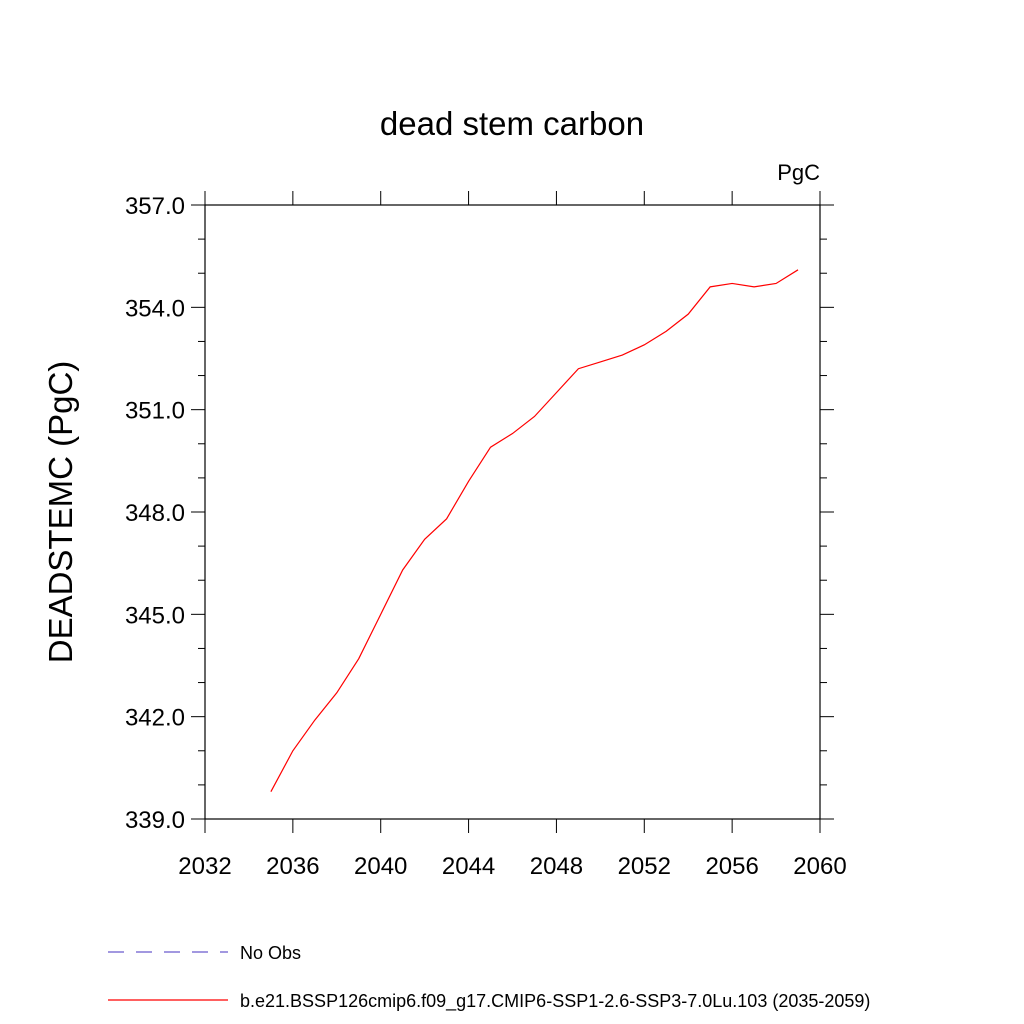 The height and width of the screenshot is (1024, 1024). What do you see at coordinates (204, 866) in the screenshot?
I see `x-tick-label: 2032` at bounding box center [204, 866].